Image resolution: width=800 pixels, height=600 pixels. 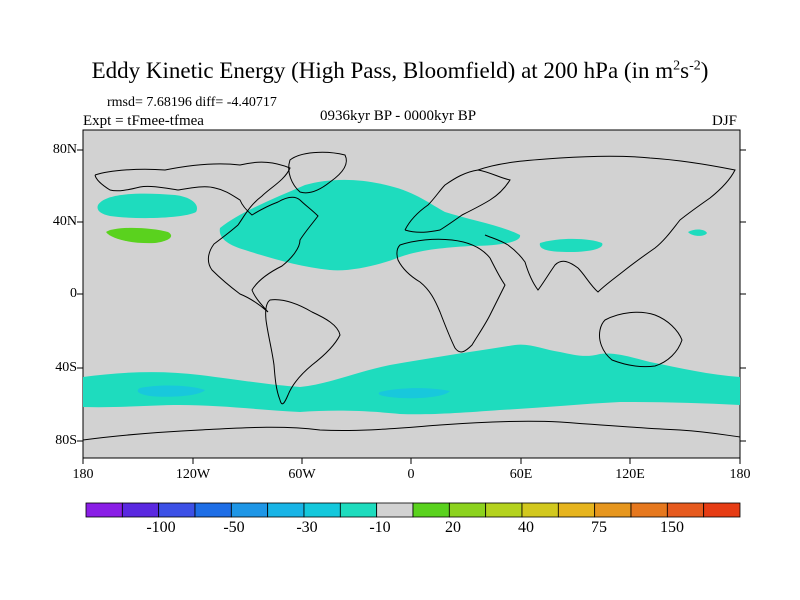 What do you see at coordinates (641, 339) in the screenshot?
I see `coast-australia` at bounding box center [641, 339].